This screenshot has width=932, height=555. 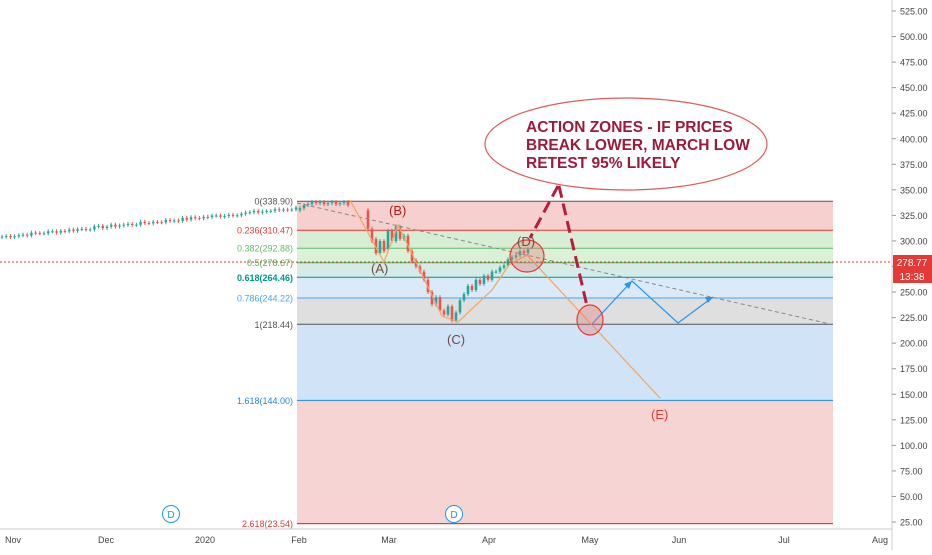 I want to click on y-tick-label: 525.00, so click(x=914, y=12).